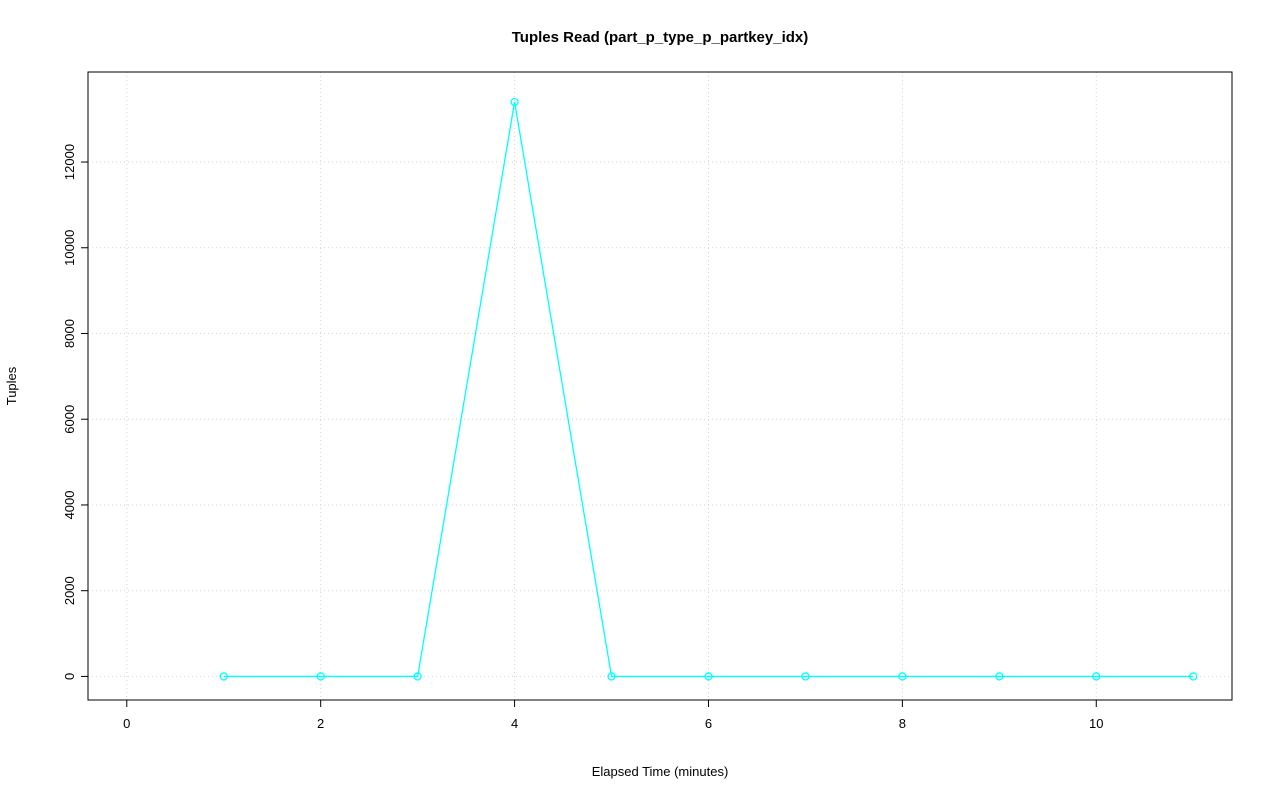 The height and width of the screenshot is (801, 1280). Describe the element at coordinates (69, 676) in the screenshot. I see `y-tick-label: 0` at that location.